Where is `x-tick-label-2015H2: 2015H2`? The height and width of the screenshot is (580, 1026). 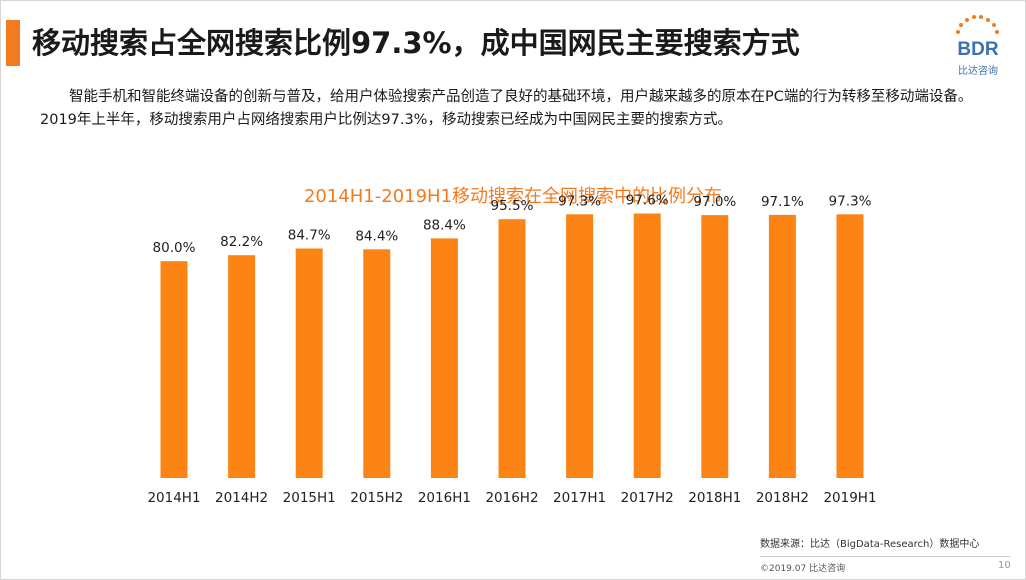 x-tick-label-2015H2: 2015H2 is located at coordinates (376, 498).